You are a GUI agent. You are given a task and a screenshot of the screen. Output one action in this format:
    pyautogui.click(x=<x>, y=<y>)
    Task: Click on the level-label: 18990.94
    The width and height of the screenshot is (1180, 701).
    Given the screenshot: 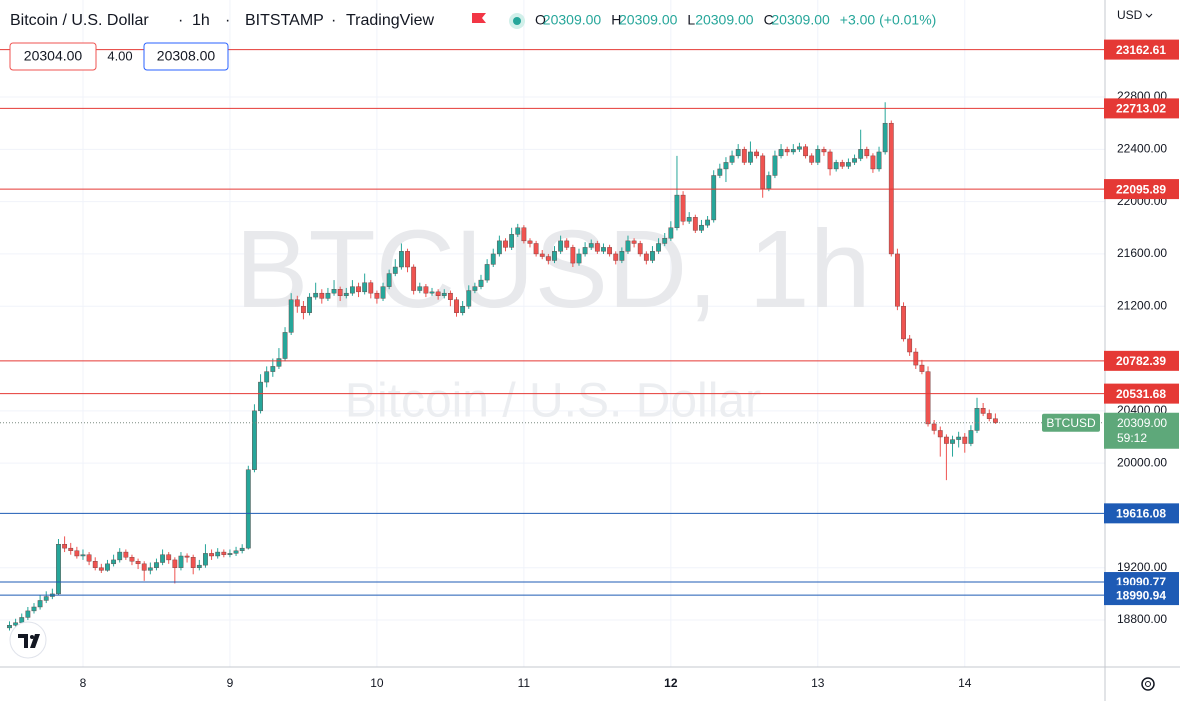 What is the action you would take?
    pyautogui.click(x=1141, y=595)
    